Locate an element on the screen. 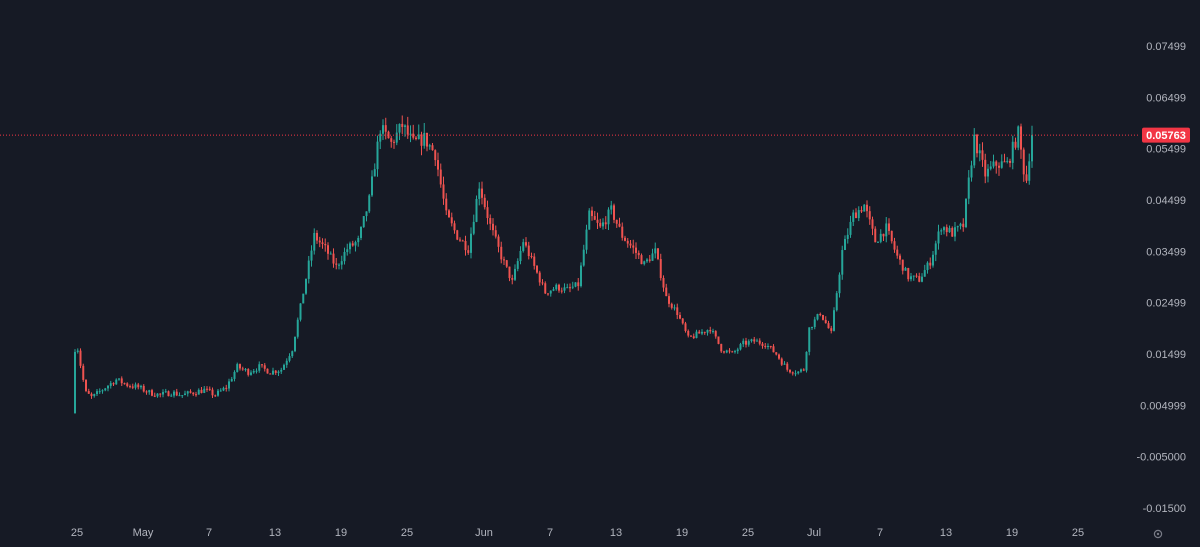  y-tick-label: 0.04499 is located at coordinates (1166, 201).